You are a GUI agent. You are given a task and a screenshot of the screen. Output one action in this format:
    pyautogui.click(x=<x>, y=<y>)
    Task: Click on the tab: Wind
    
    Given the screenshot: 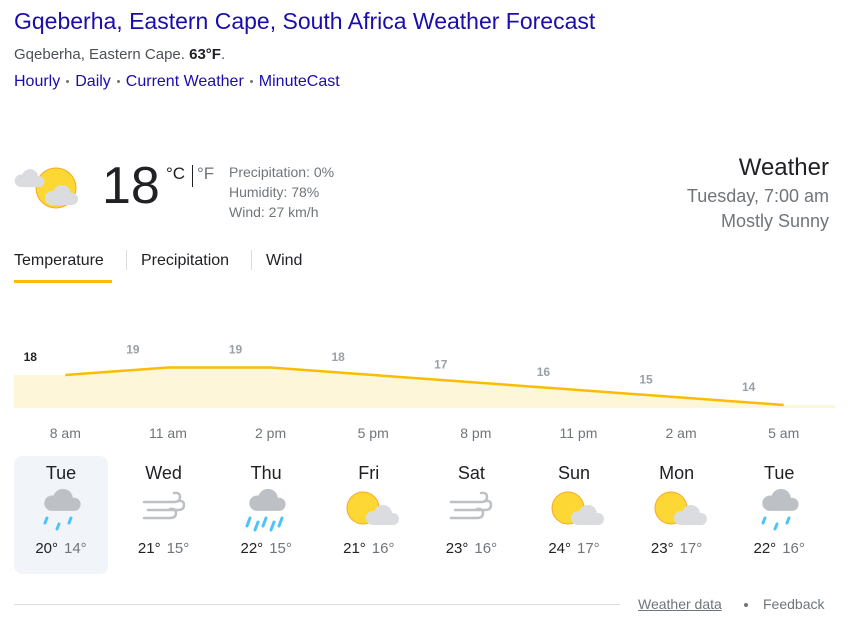 What is the action you would take?
    pyautogui.click(x=284, y=260)
    